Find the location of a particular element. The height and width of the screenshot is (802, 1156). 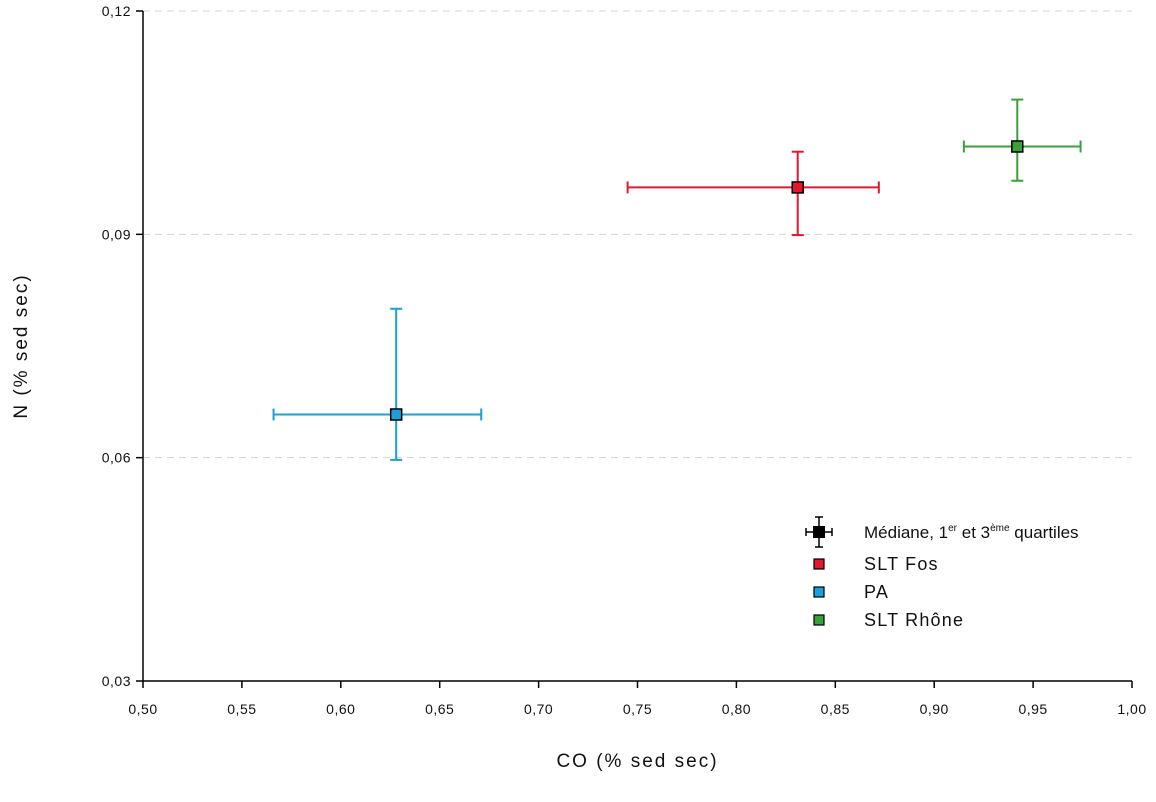

y-tick-label: 0,03 is located at coordinates (116, 681).